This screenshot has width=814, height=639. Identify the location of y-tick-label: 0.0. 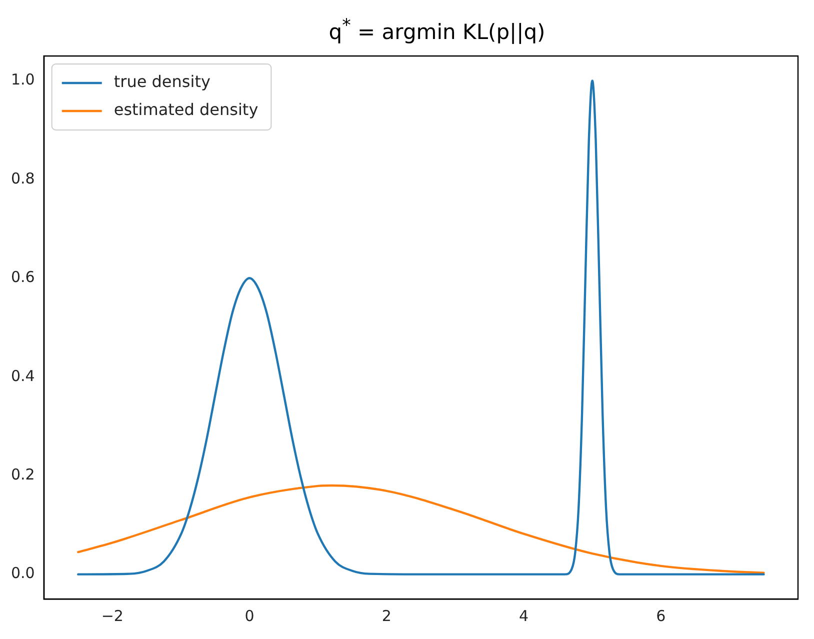
(22, 573).